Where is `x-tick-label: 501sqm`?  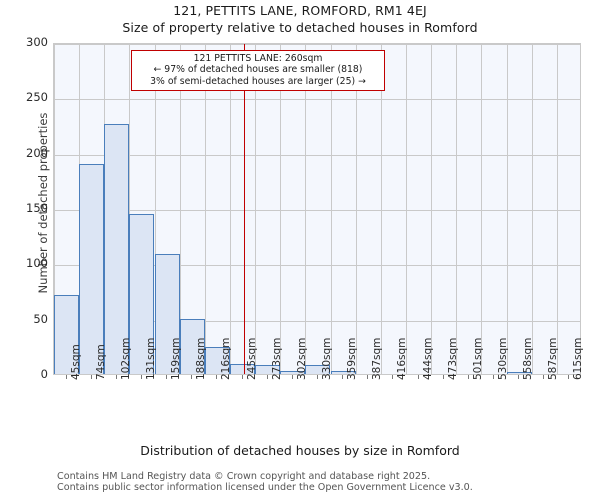 x-tick-label: 501sqm is located at coordinates (477, 358).